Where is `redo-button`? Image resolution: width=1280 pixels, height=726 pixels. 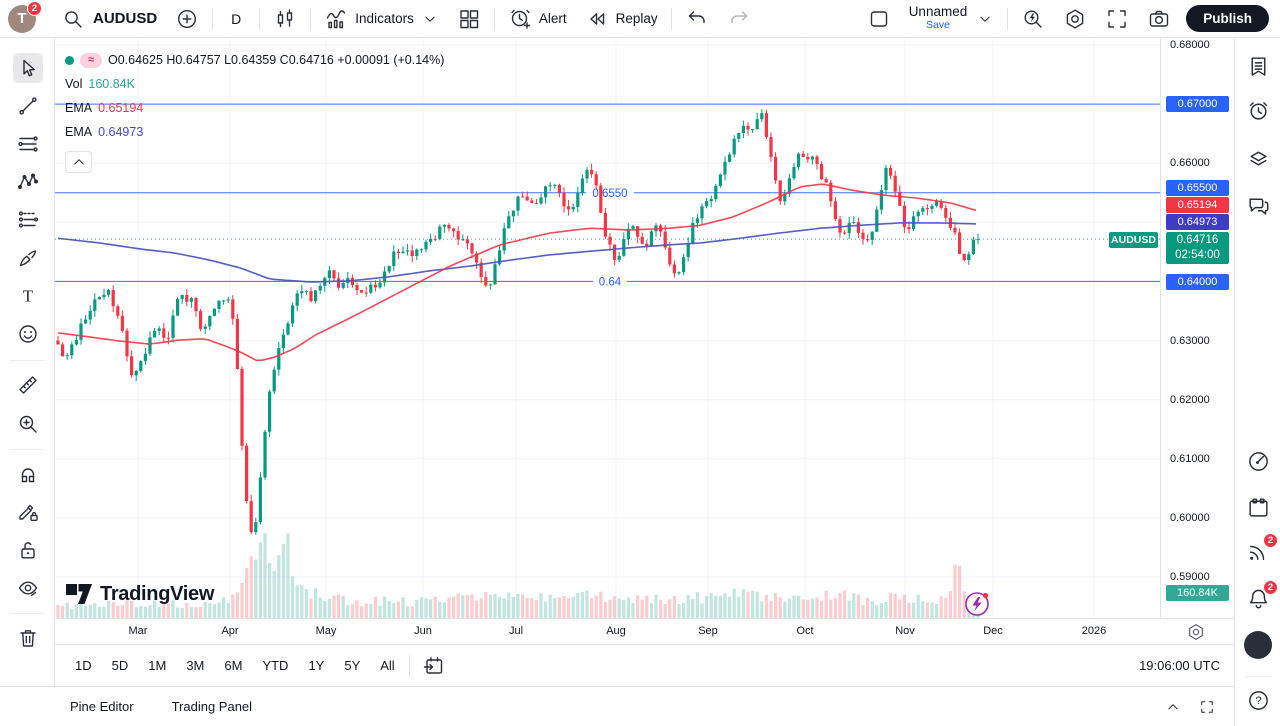 redo-button is located at coordinates (739, 18).